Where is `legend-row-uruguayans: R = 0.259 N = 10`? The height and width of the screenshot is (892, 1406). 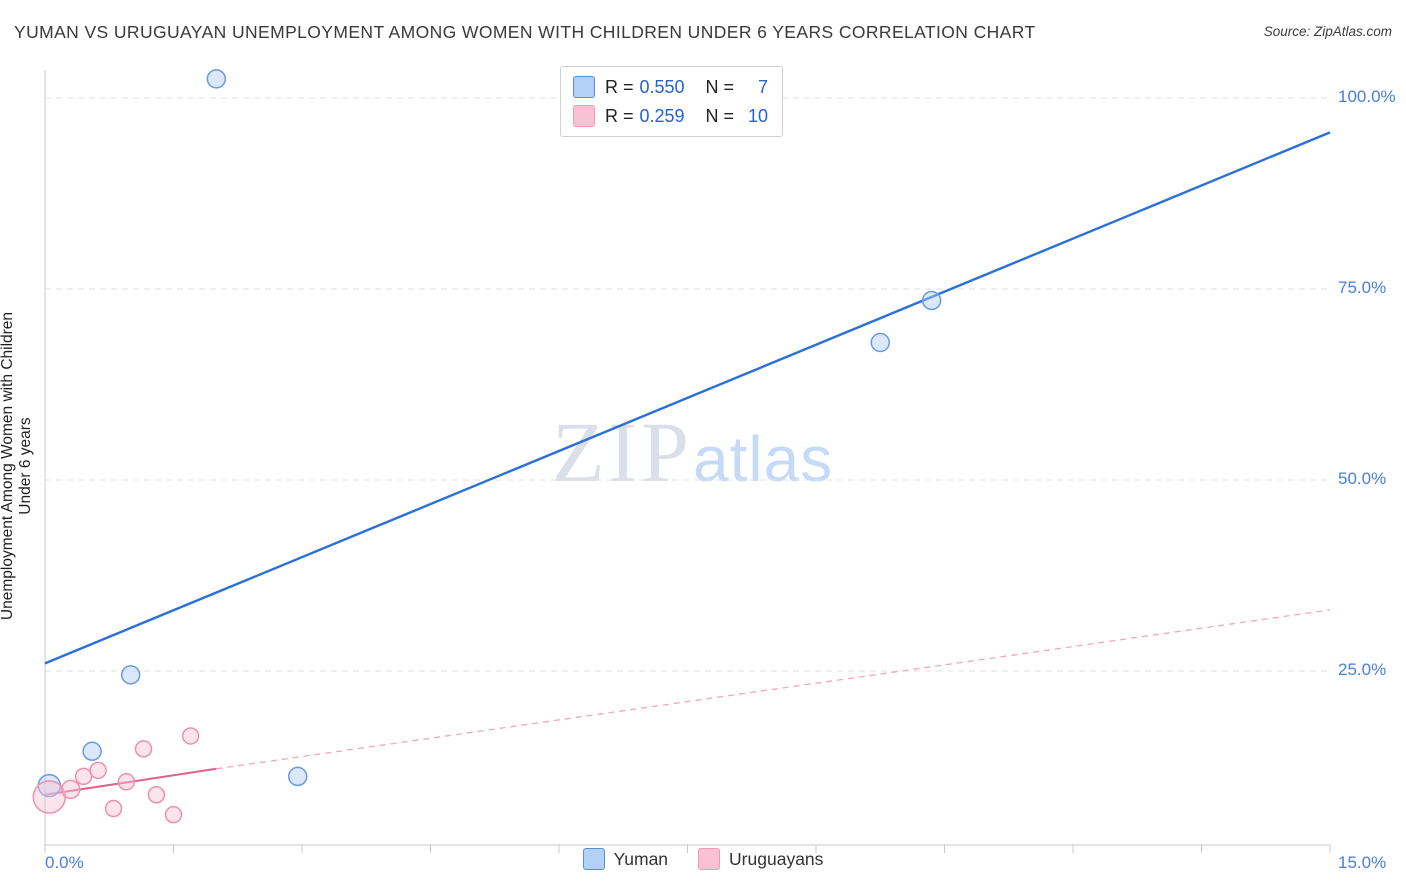 legend-row-uruguayans: R = 0.259 N = 10 is located at coordinates (670, 116).